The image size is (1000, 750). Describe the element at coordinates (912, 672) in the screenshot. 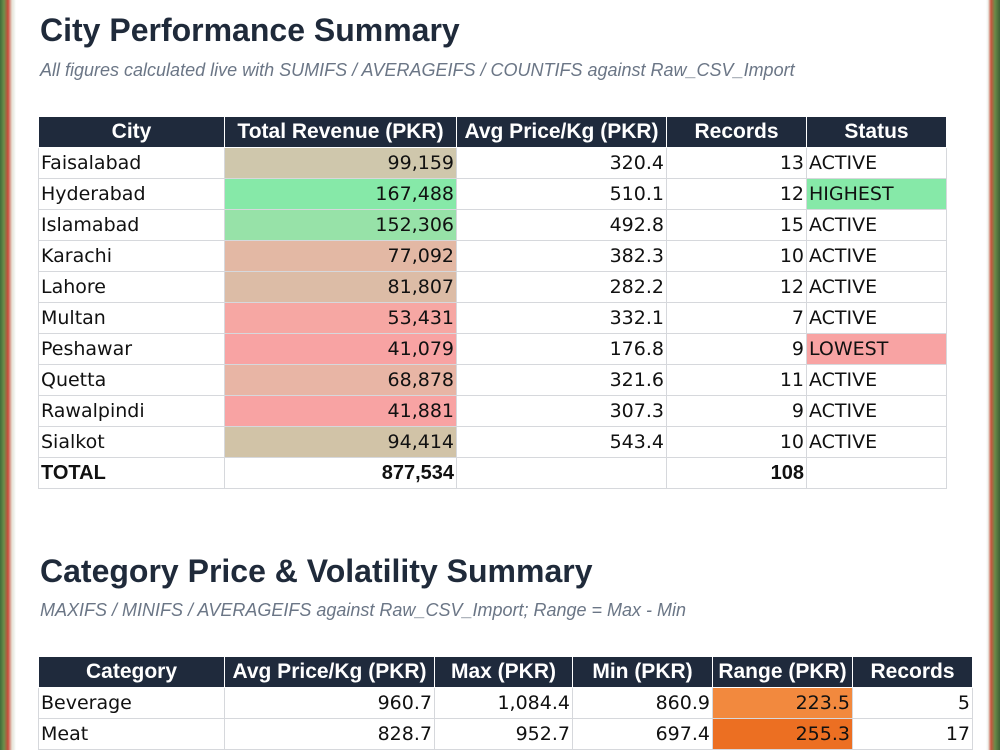

I see `header-cat-records: Records` at that location.